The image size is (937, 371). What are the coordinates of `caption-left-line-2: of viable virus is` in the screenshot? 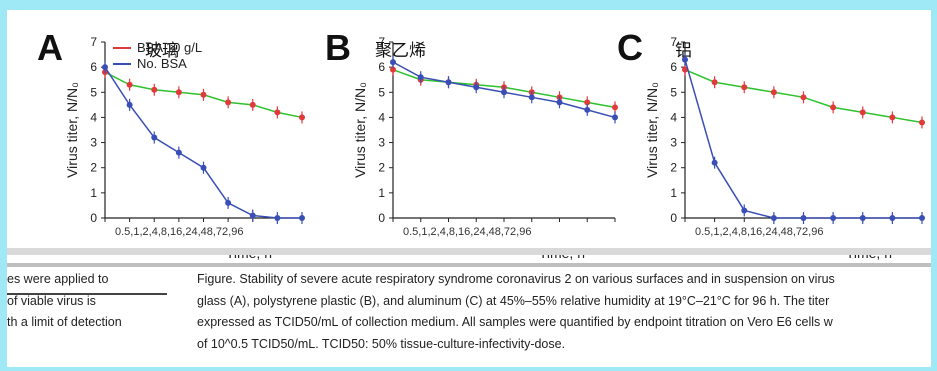 It's located at (51, 301).